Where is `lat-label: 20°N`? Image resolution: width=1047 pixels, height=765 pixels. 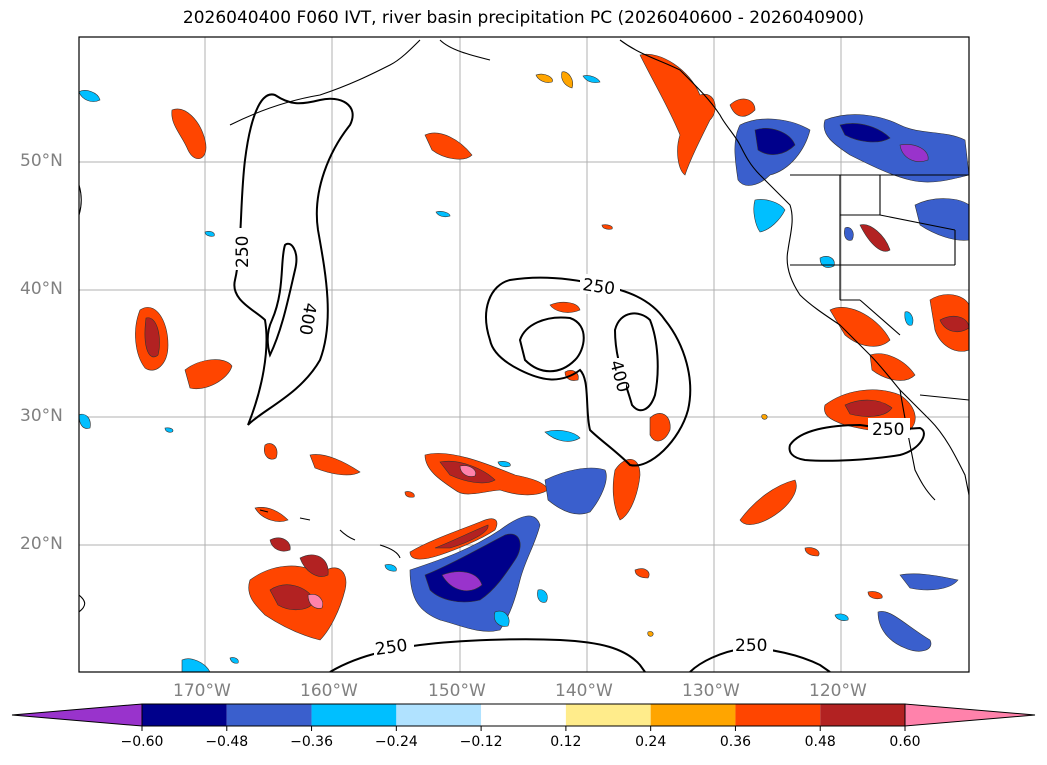 lat-label: 20°N is located at coordinates (41, 544).